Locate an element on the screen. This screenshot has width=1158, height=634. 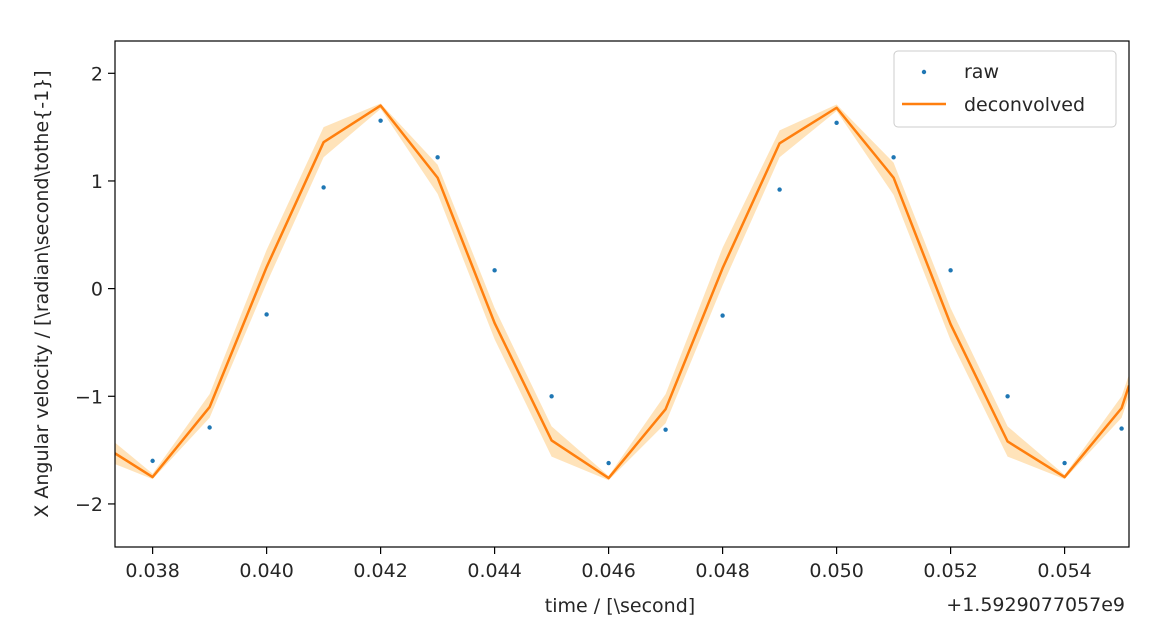
y-tick-label: −2 is located at coordinates (89, 505).